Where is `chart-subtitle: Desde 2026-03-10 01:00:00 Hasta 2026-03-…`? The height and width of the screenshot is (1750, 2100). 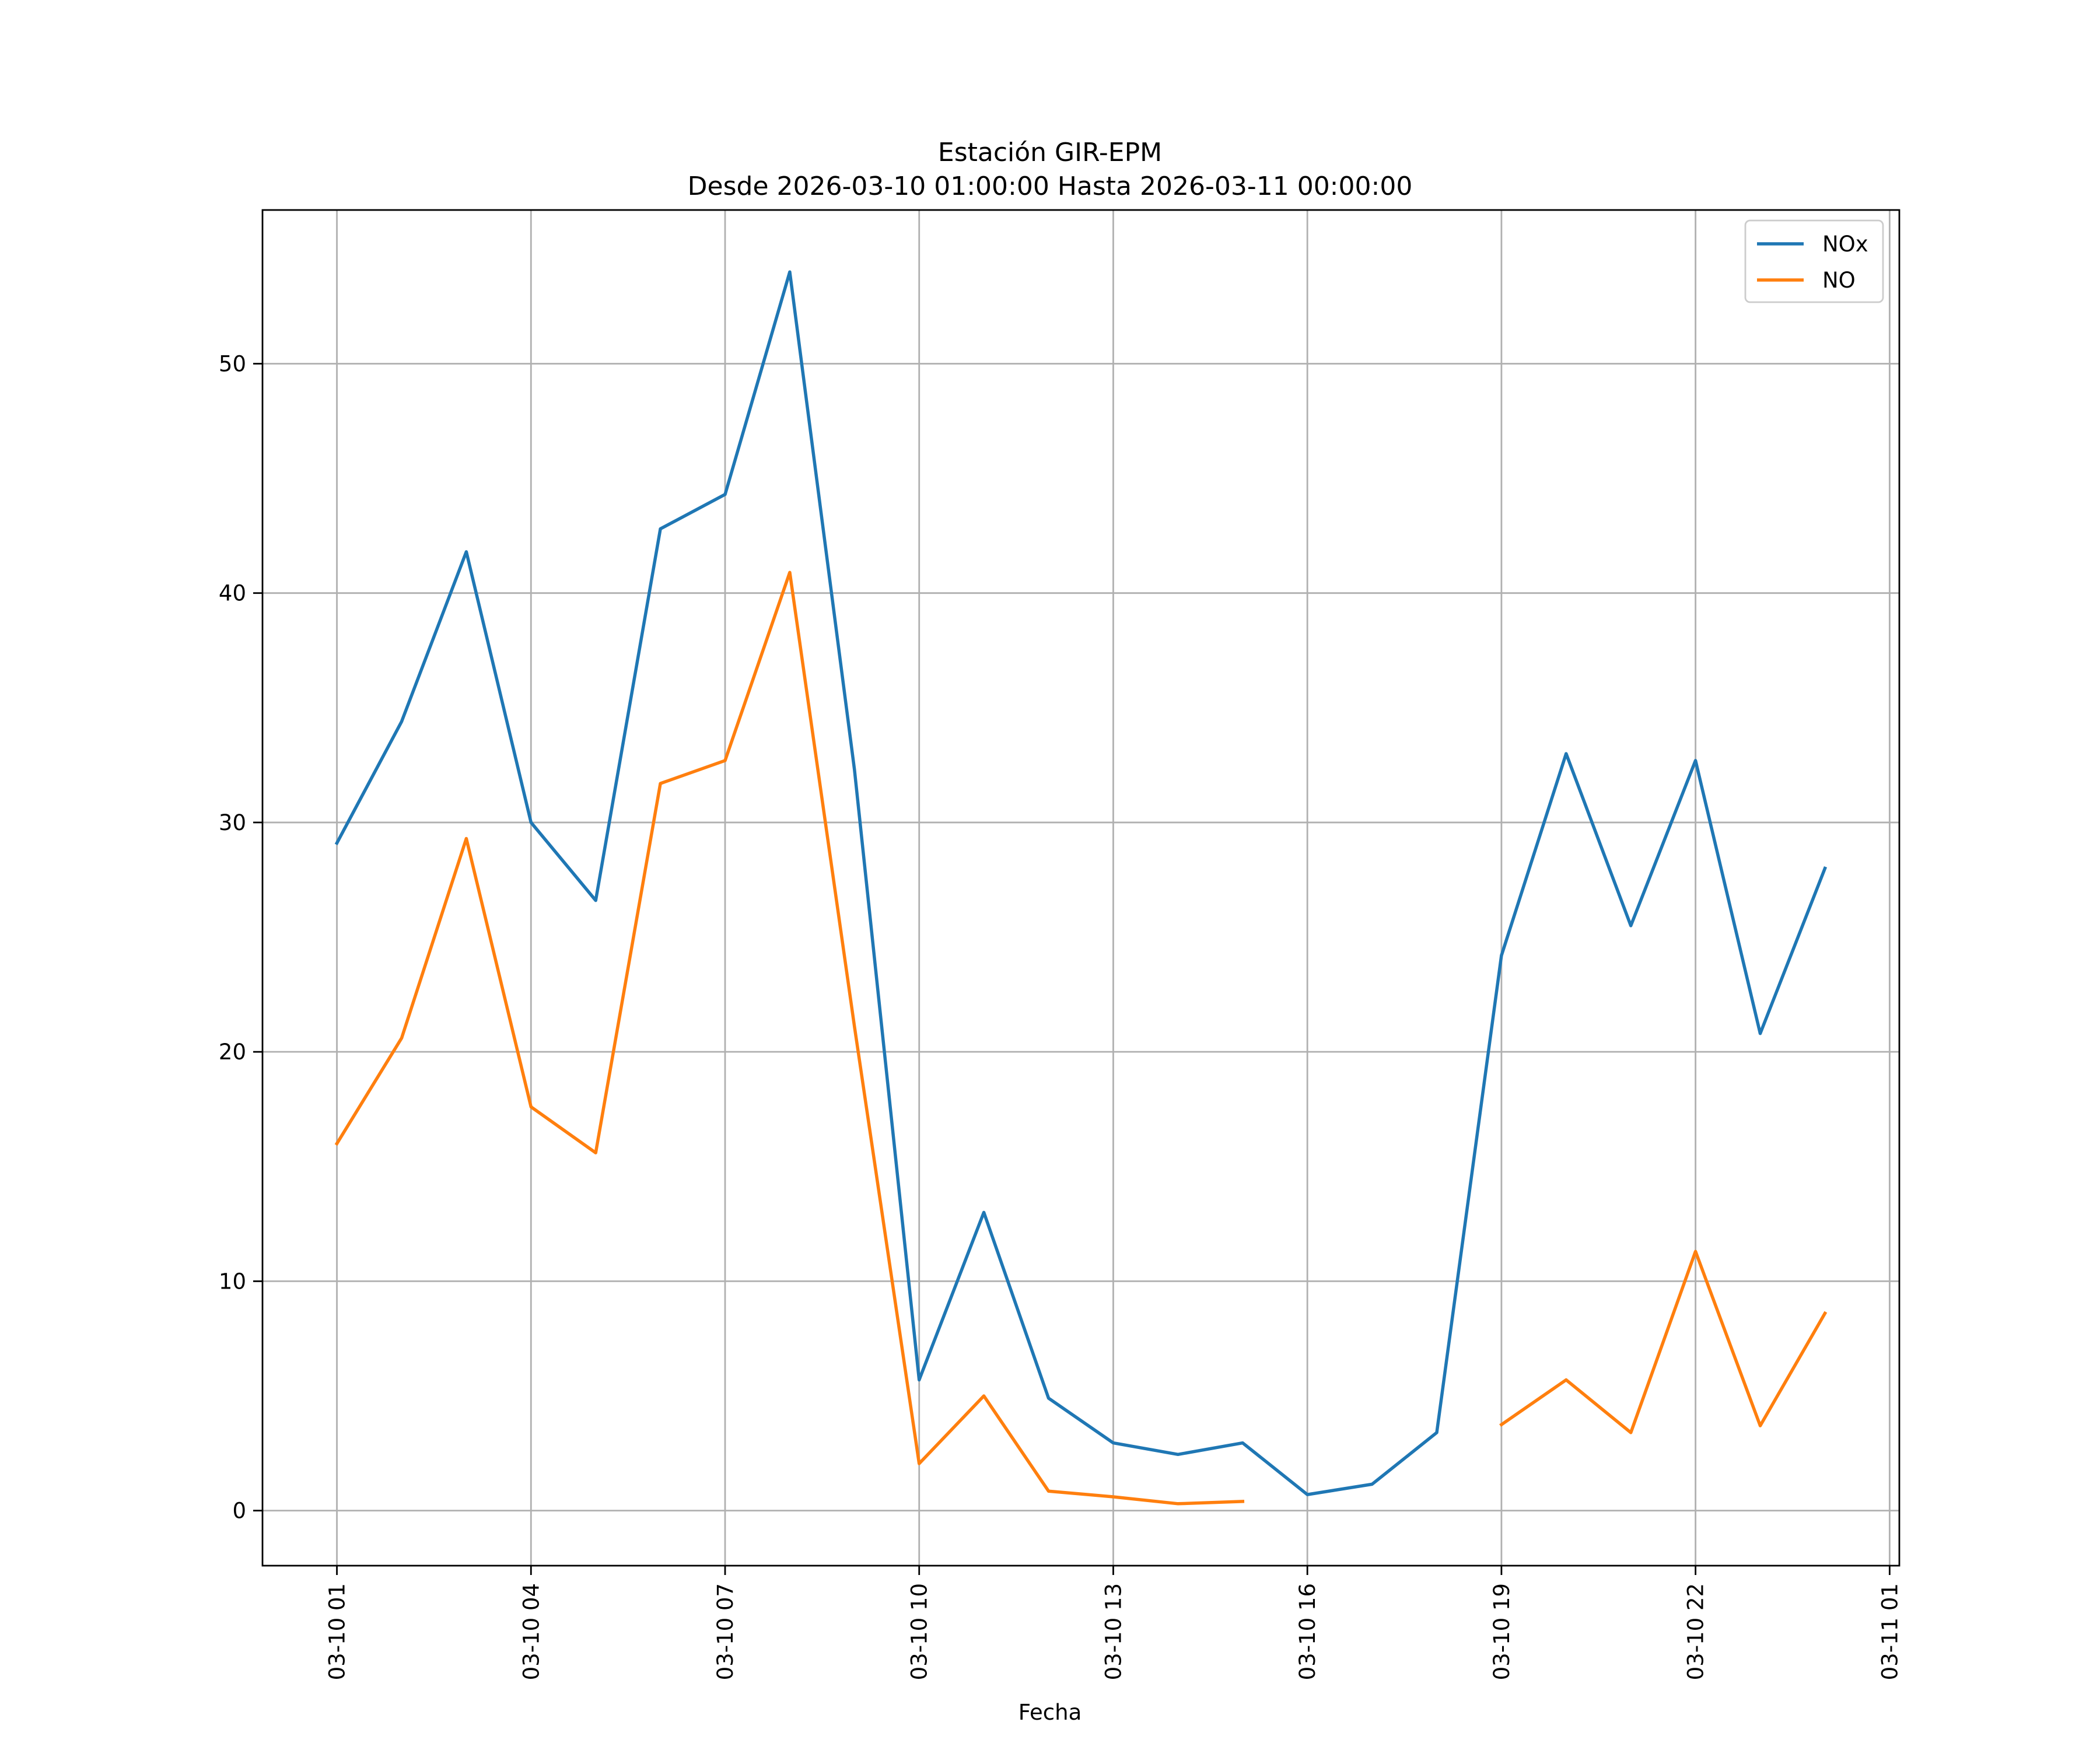
chart-subtitle: Desde 2026-03-10 01:00:00 Hasta 2026-03-… is located at coordinates (1050, 187).